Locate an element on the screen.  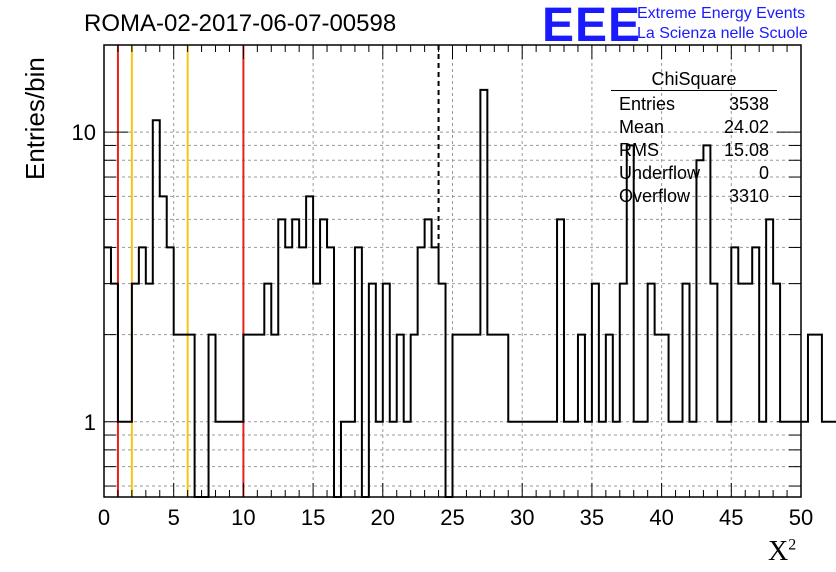
logo-caption-line2: La Scienza nelle Scuole is located at coordinates (722, 33).